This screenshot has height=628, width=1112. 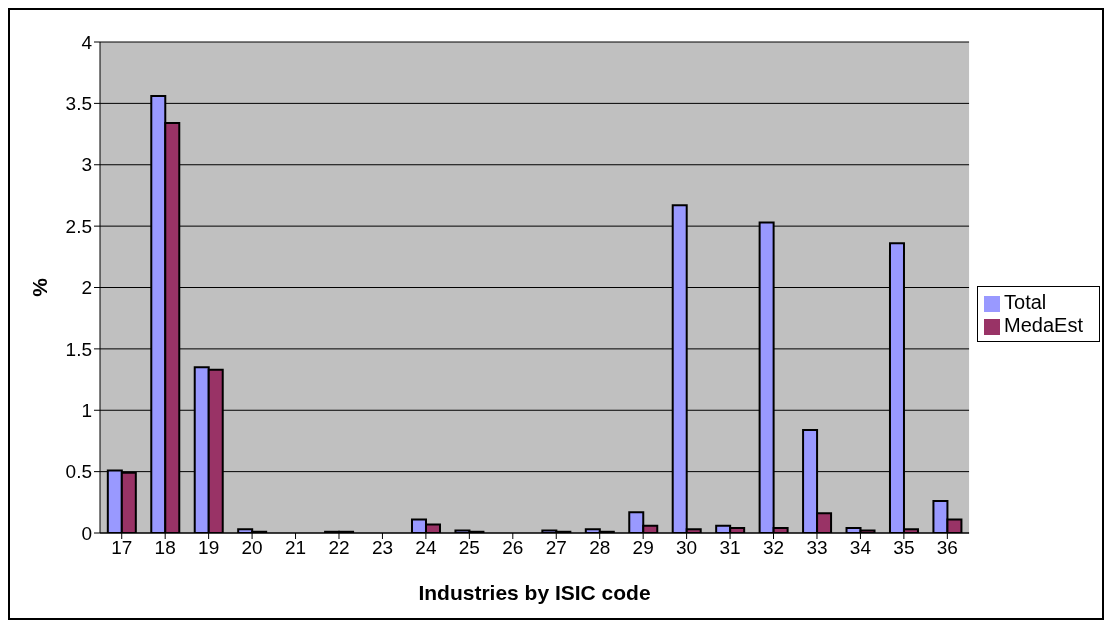 I want to click on x-tick-label: 34, so click(x=860, y=548).